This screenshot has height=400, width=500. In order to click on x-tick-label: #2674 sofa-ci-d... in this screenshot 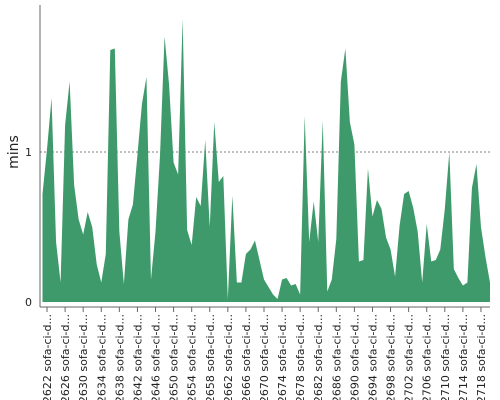, I will do `click(282, 357)`.